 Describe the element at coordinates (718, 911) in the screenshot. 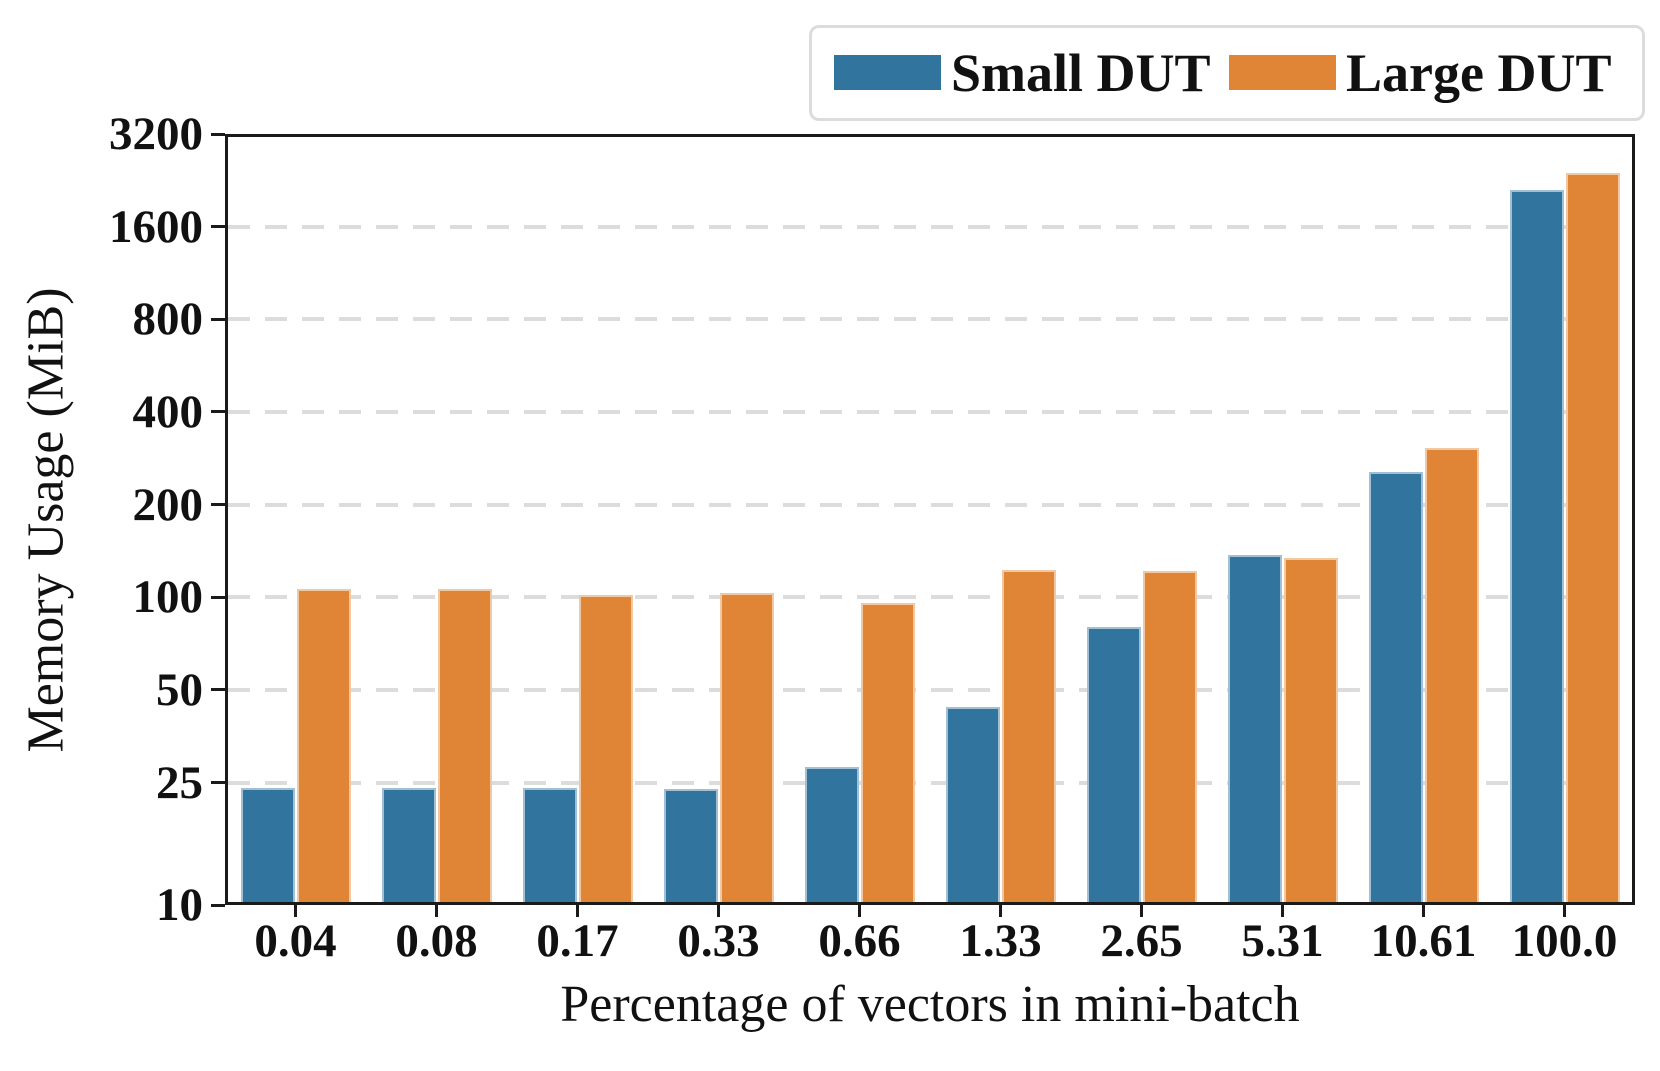

I see `x-tick-0.33` at that location.